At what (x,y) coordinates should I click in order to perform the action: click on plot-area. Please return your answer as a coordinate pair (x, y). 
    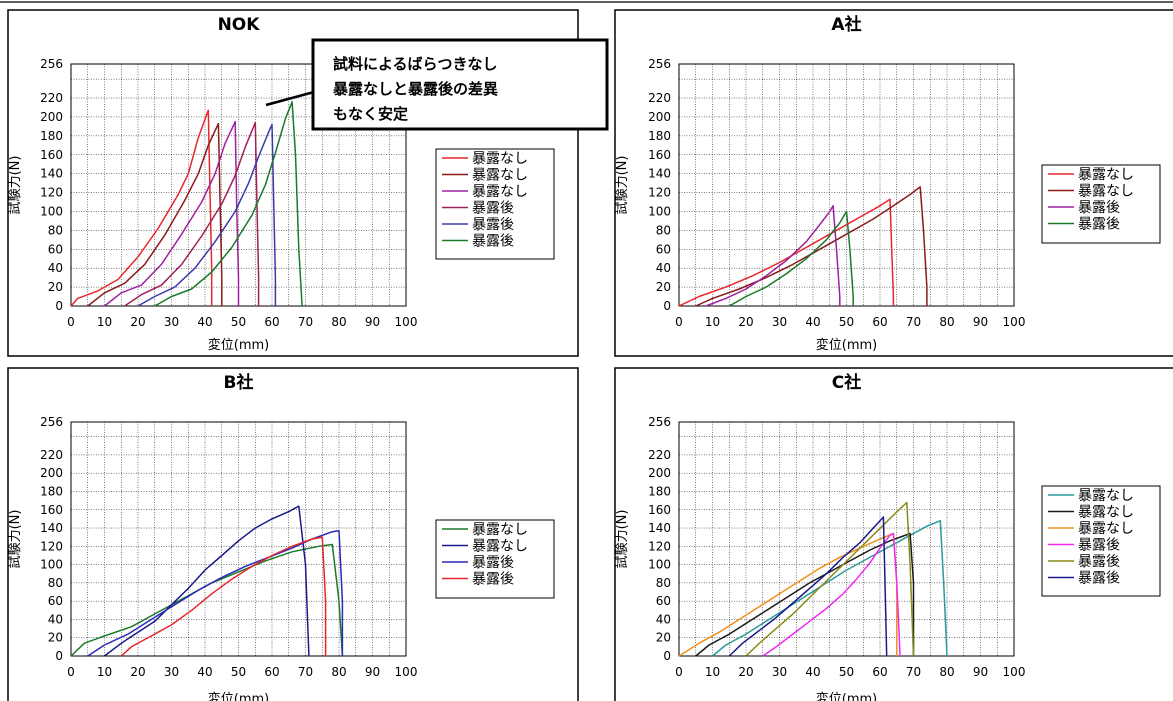
    Looking at the image, I should click on (238, 539).